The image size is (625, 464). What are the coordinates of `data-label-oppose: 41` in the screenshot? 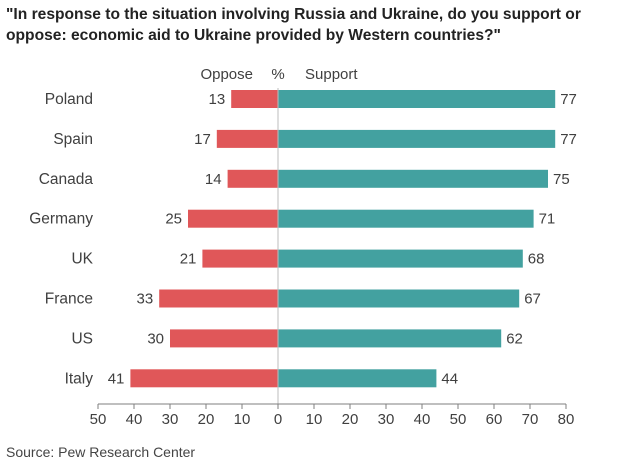 It's located at (116, 378).